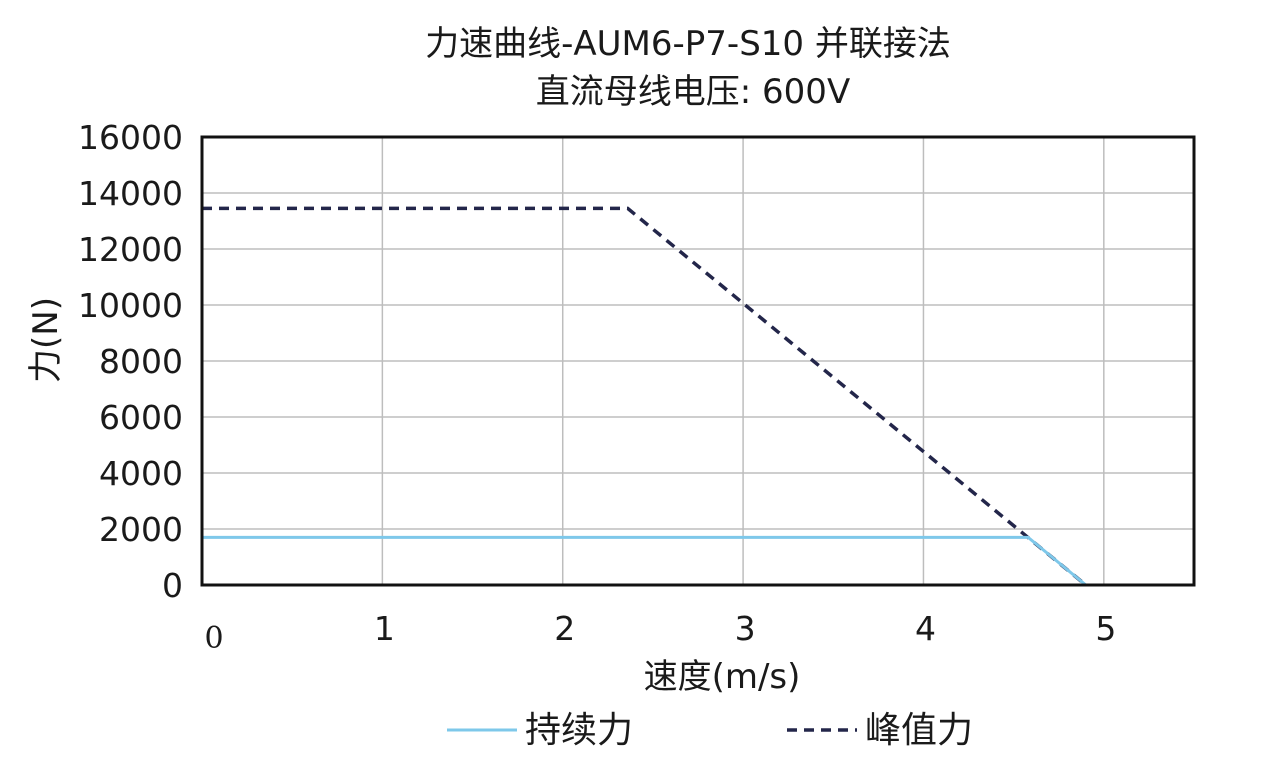  I want to click on x-tick-label: 0, so click(213, 638).